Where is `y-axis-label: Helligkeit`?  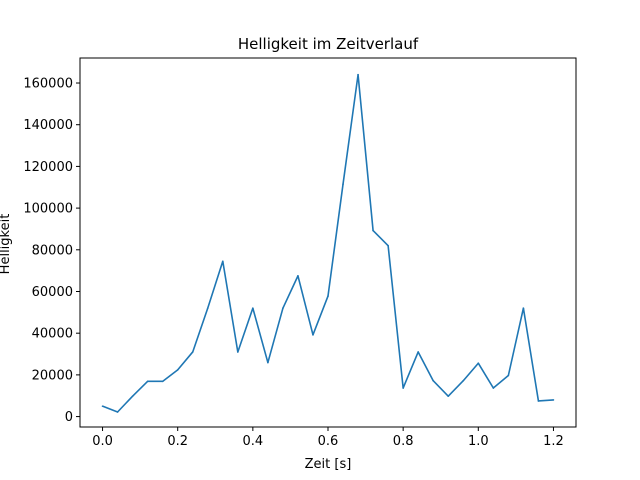
y-axis-label: Helligkeit is located at coordinates (6, 244).